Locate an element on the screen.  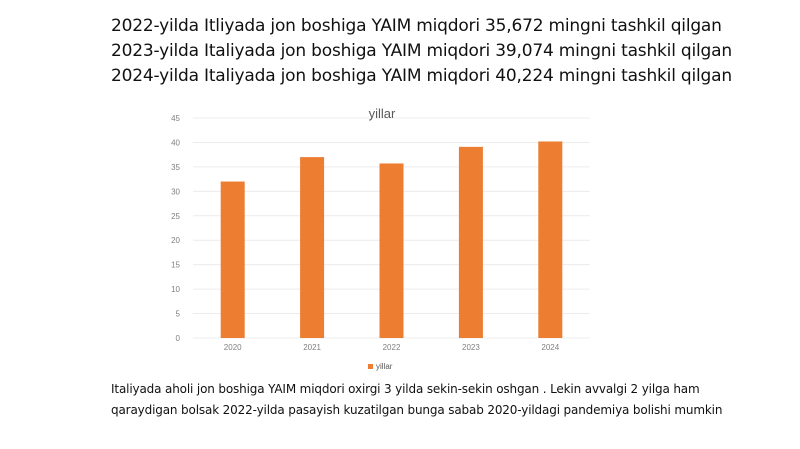
y-tick-label: 40 is located at coordinates (175, 142).